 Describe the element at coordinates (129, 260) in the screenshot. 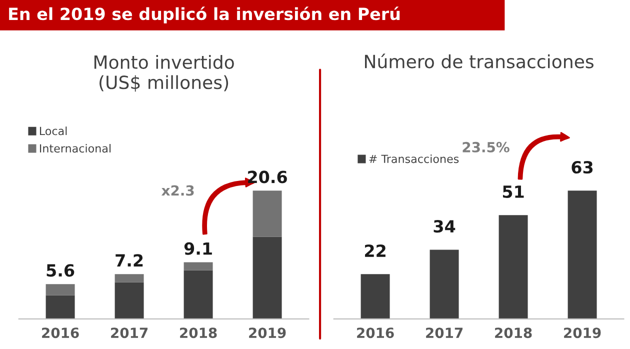

I see `annotation: 7.2` at that location.